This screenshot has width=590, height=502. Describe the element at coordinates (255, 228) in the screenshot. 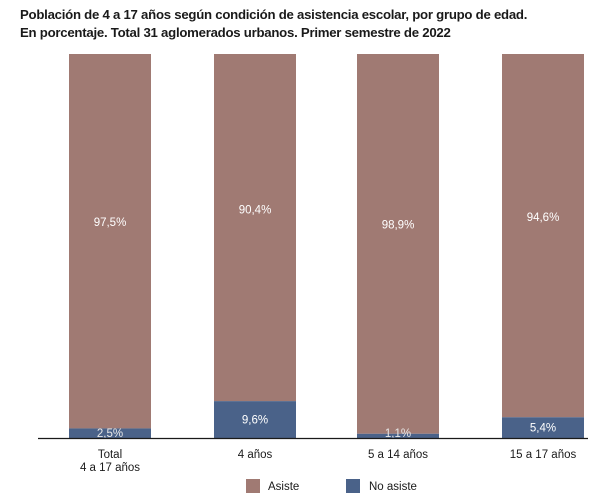

I see `bar-asiste-4-a-os` at that location.